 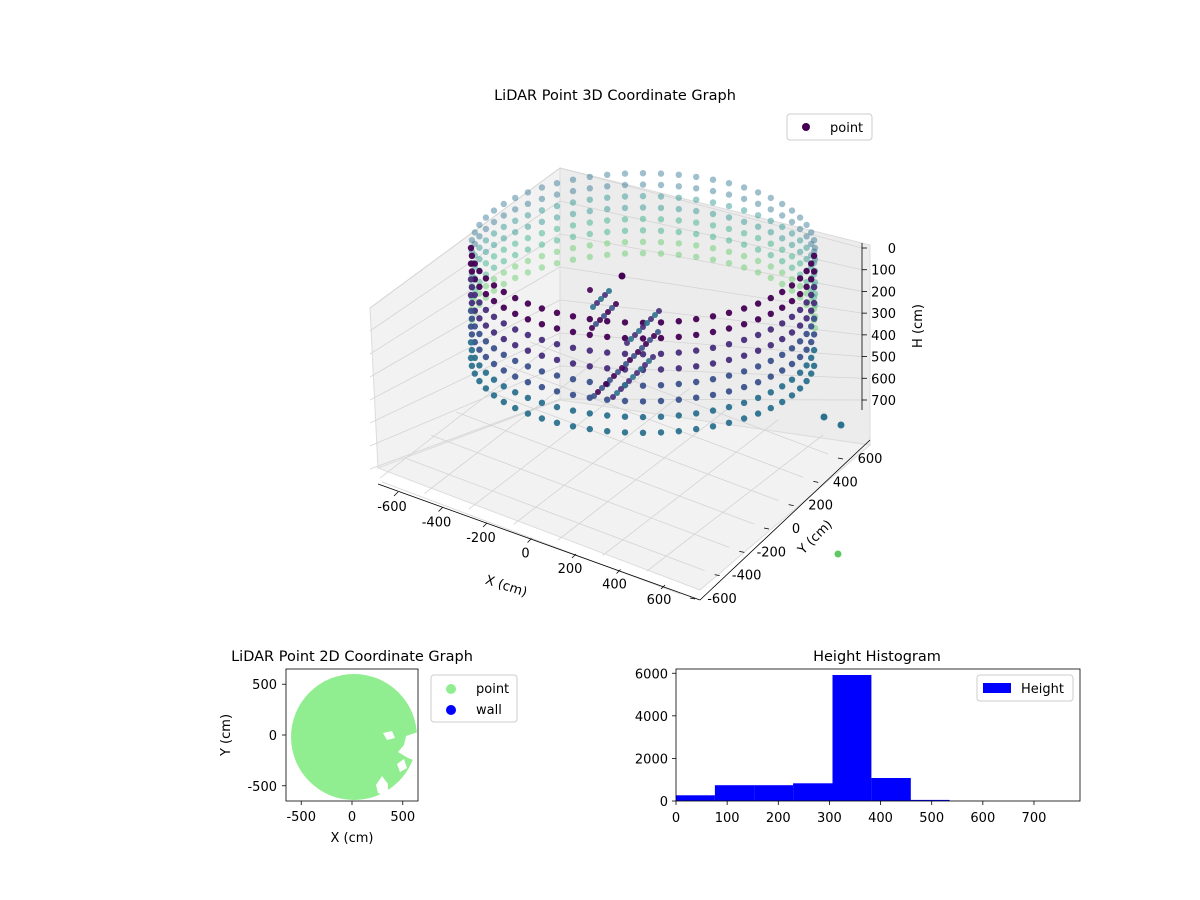 I want to click on y-tick-label: 400, so click(x=845, y=482).